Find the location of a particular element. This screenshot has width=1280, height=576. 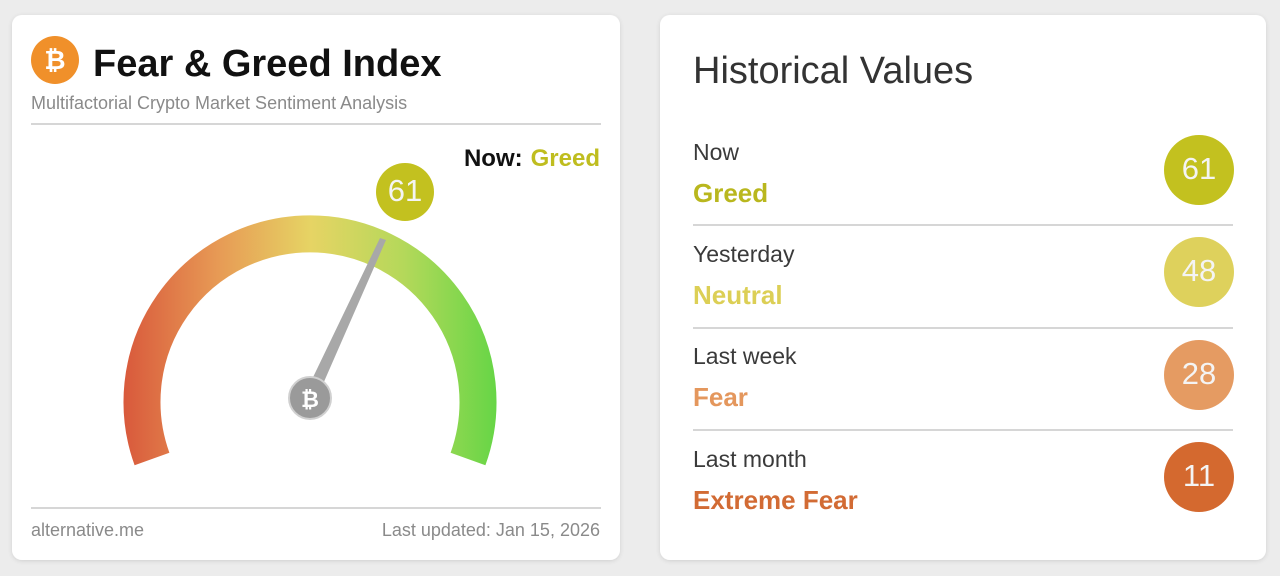

needle-hub is located at coordinates (310, 398).